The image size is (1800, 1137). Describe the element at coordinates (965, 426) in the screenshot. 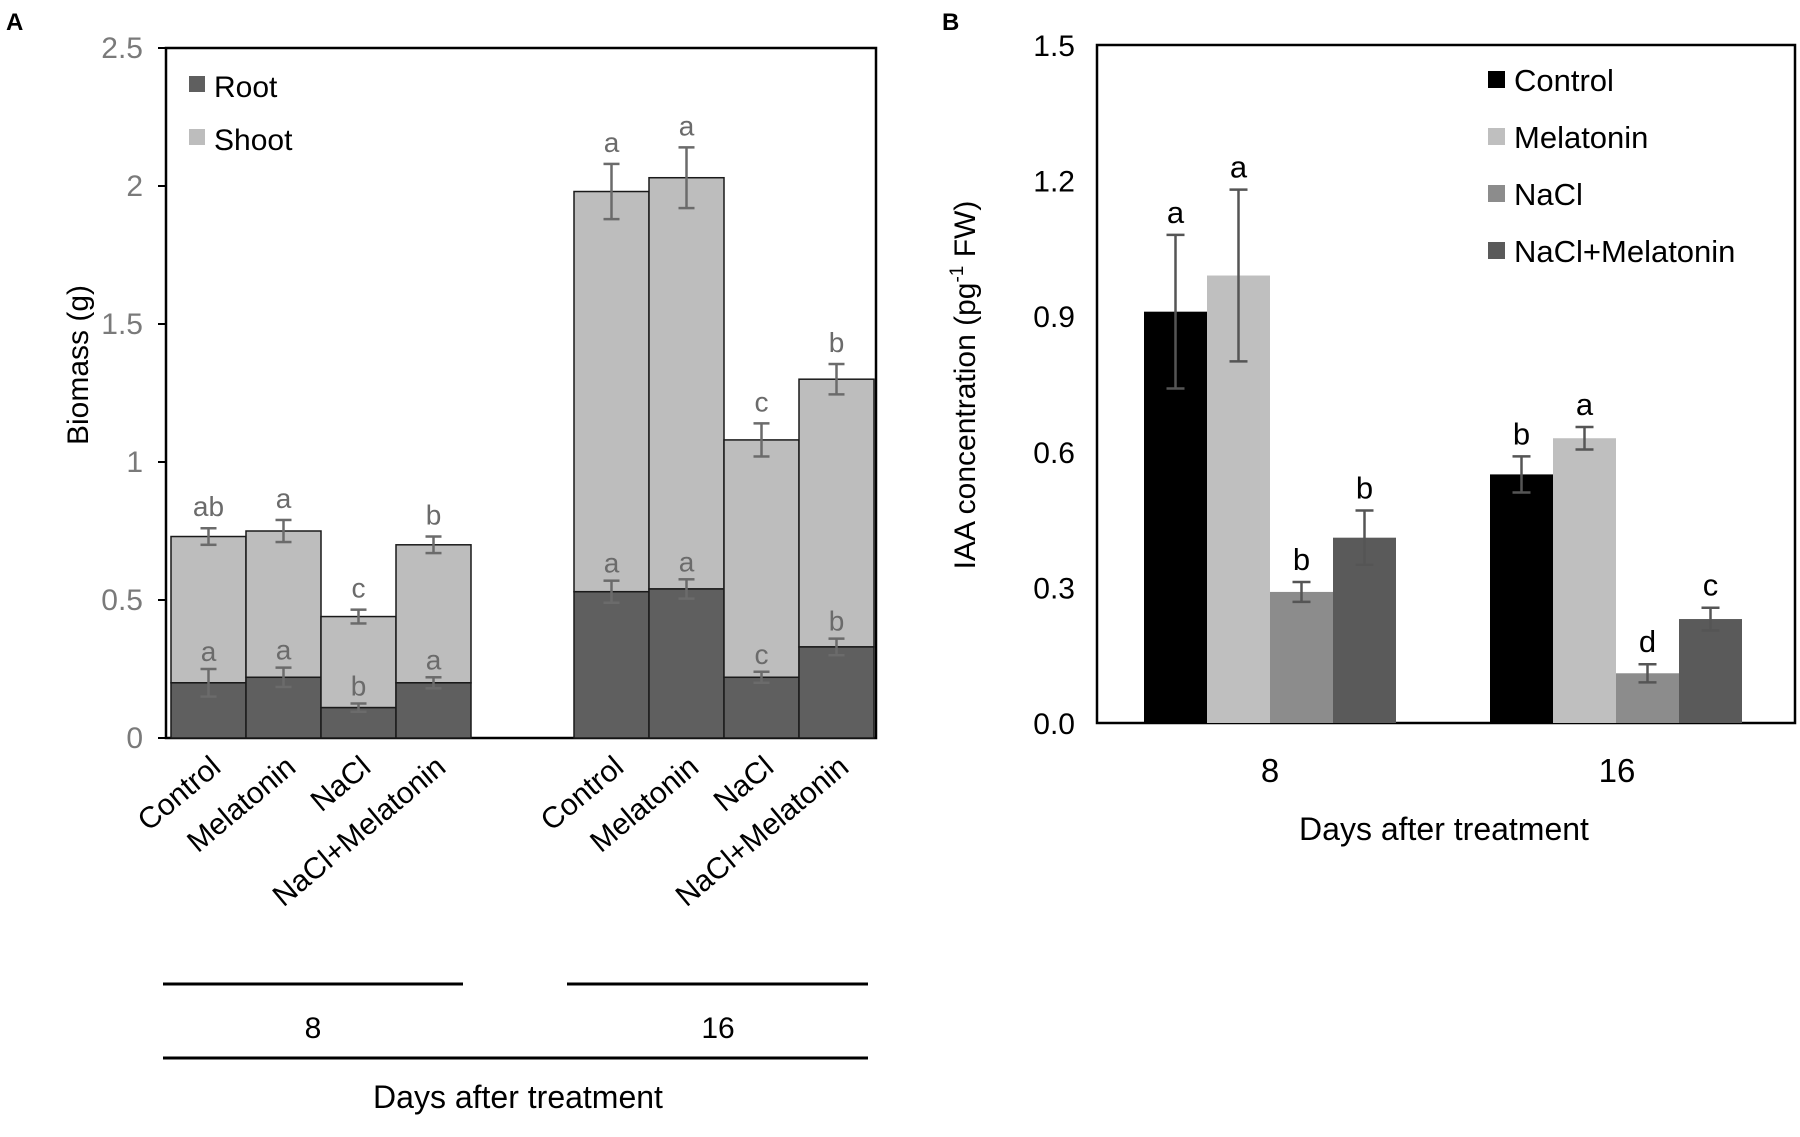

I see `y-axis-label-main: IAA concentration (pg` at that location.